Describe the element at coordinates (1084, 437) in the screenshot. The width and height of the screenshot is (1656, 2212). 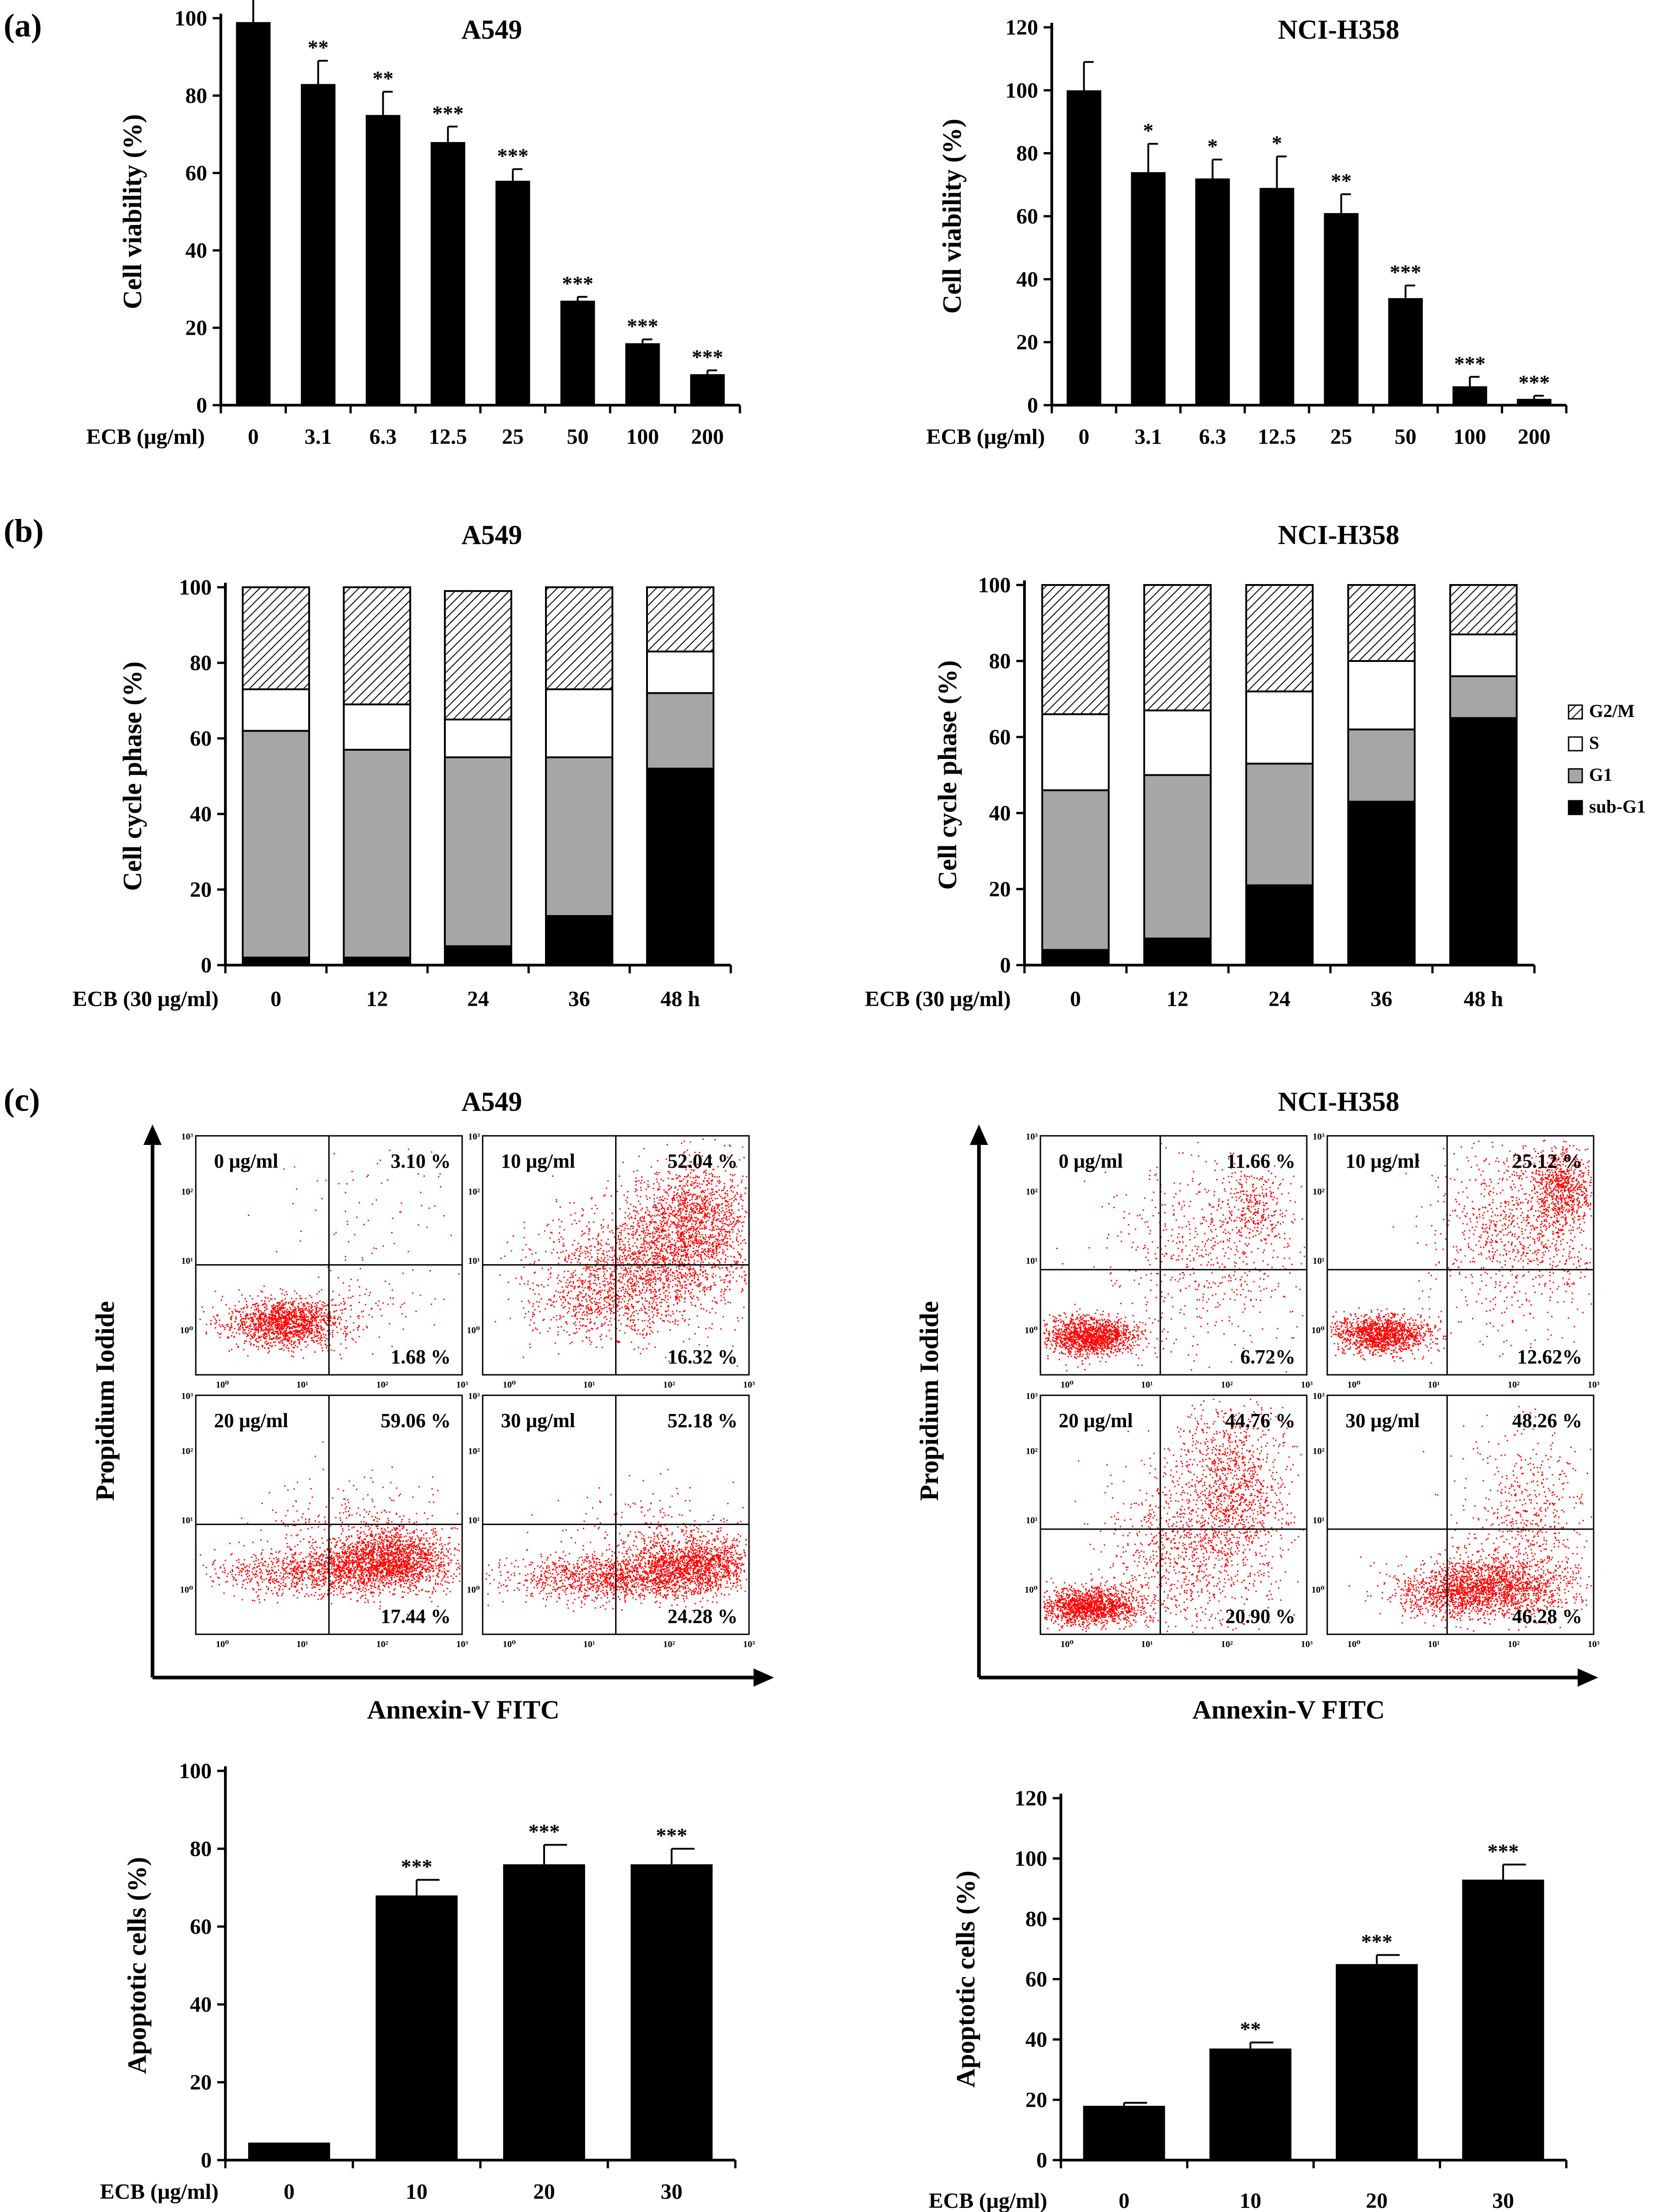
I see `x-tick-label: 0` at that location.